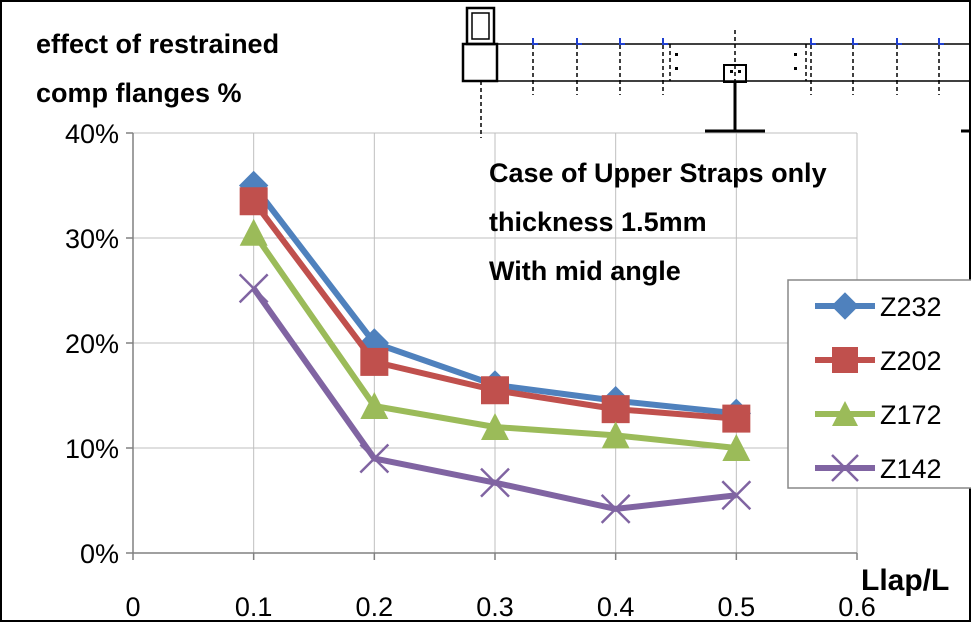 This screenshot has height=622, width=971. I want to click on x-axis-title: Llap/L, so click(905, 580).